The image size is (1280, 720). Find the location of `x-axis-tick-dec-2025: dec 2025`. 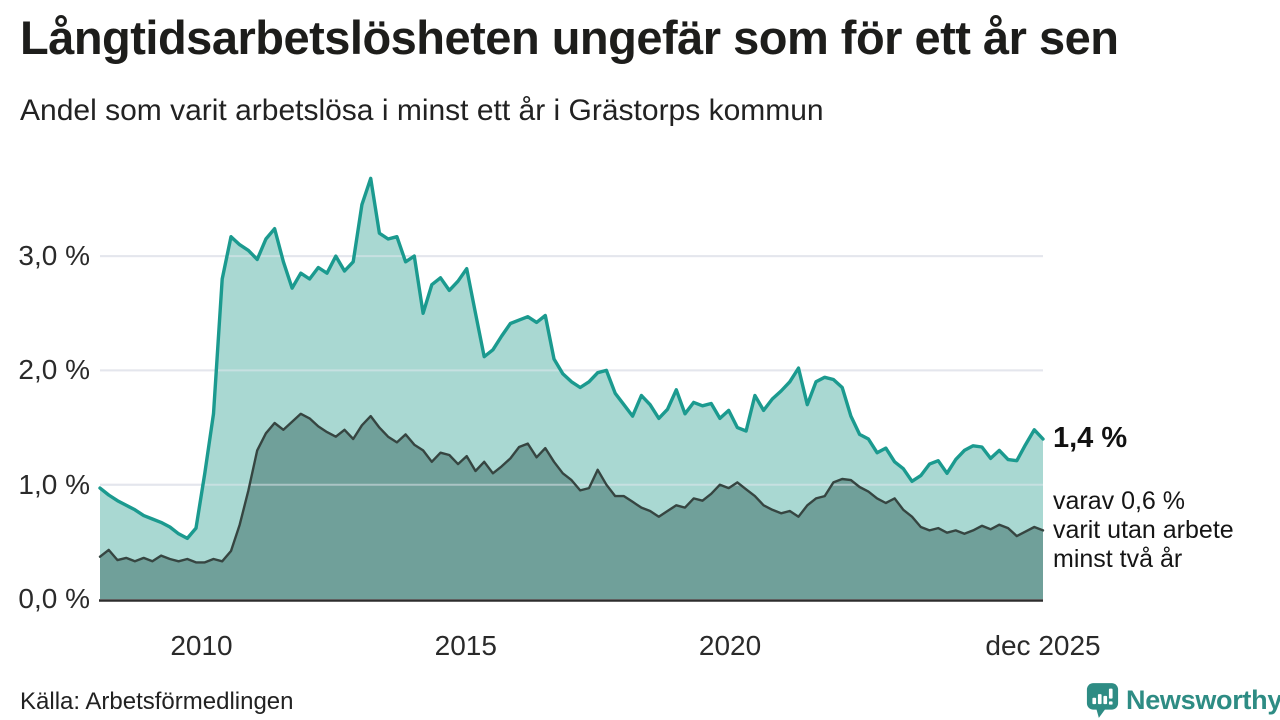

x-axis-tick-dec-2025: dec 2025 is located at coordinates (1043, 645).